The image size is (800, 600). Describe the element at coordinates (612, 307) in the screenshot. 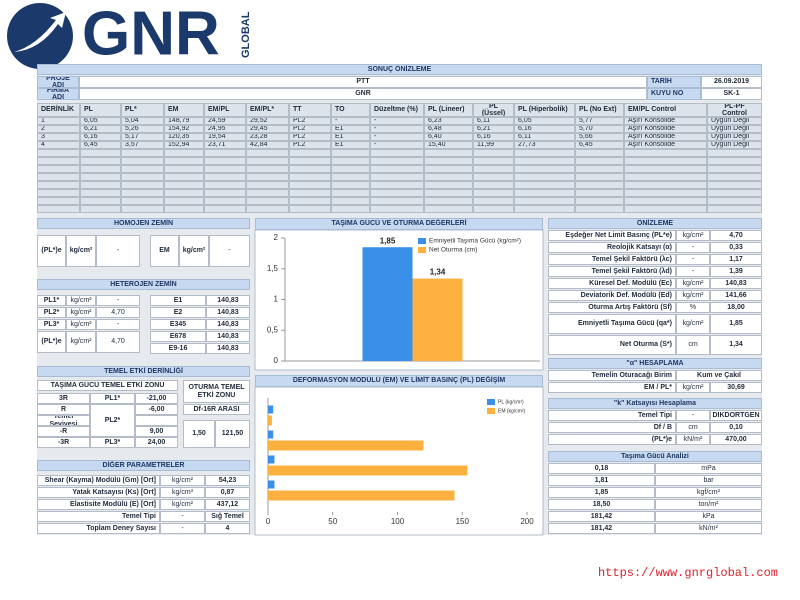

I see `param-name: Oturma Artış Faktörü (Sf)` at that location.